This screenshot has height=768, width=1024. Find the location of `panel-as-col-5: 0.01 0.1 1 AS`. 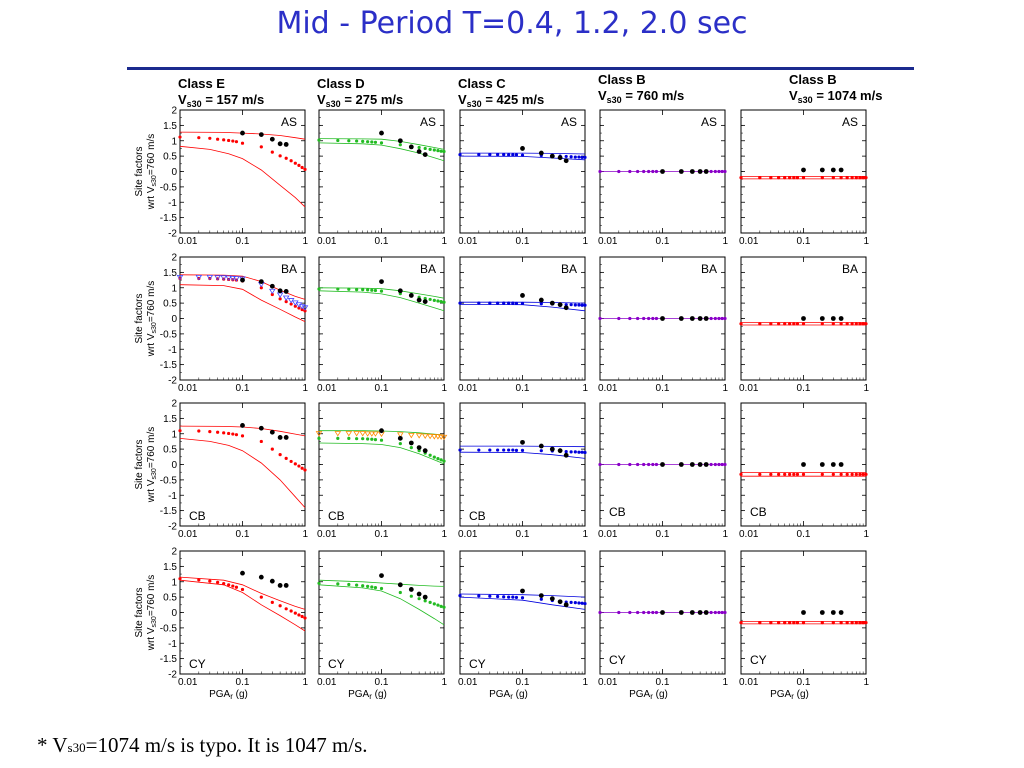

panel-as-col-5: 0.01 0.1 1 AS is located at coordinates (804, 178).